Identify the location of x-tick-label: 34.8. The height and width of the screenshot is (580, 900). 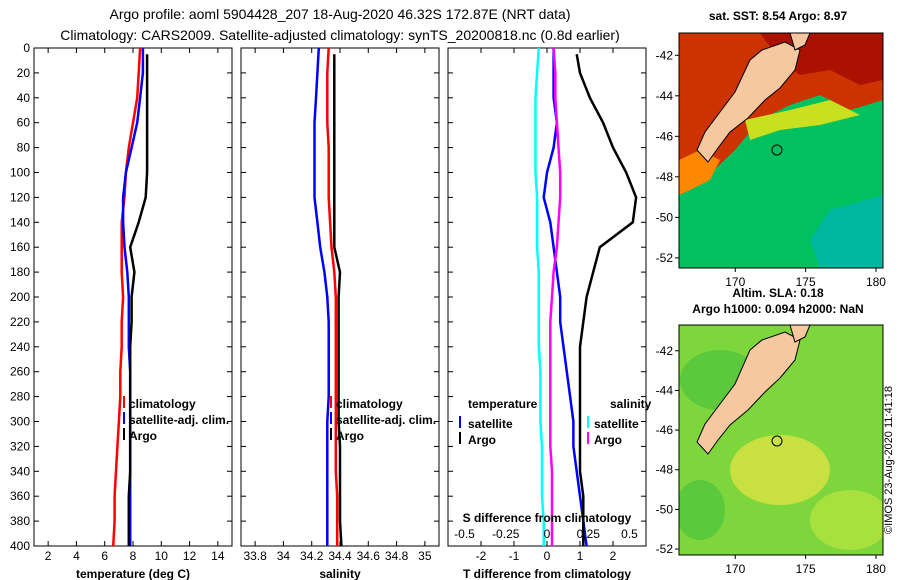
(397, 556).